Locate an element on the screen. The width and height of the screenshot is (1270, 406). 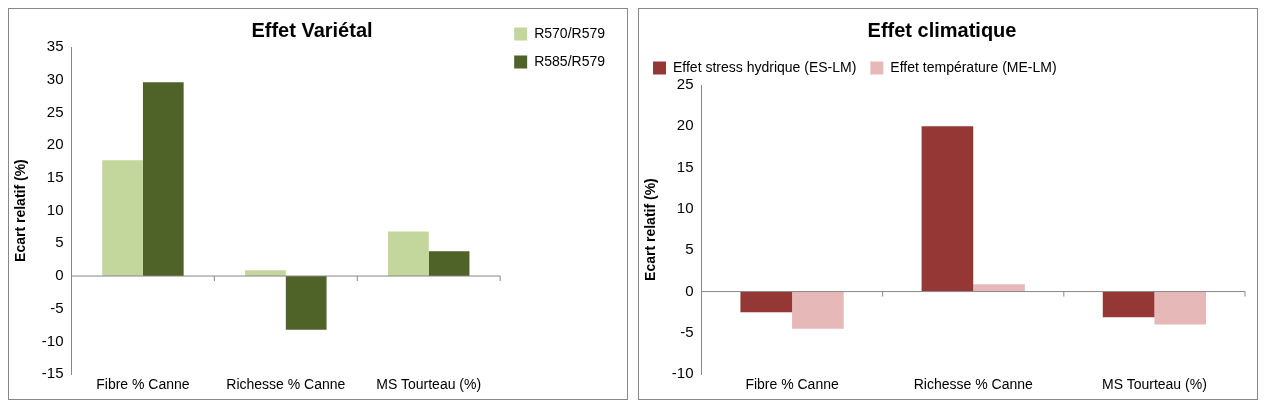
legend-label: Effet température (ME-LM) is located at coordinates (973, 66).